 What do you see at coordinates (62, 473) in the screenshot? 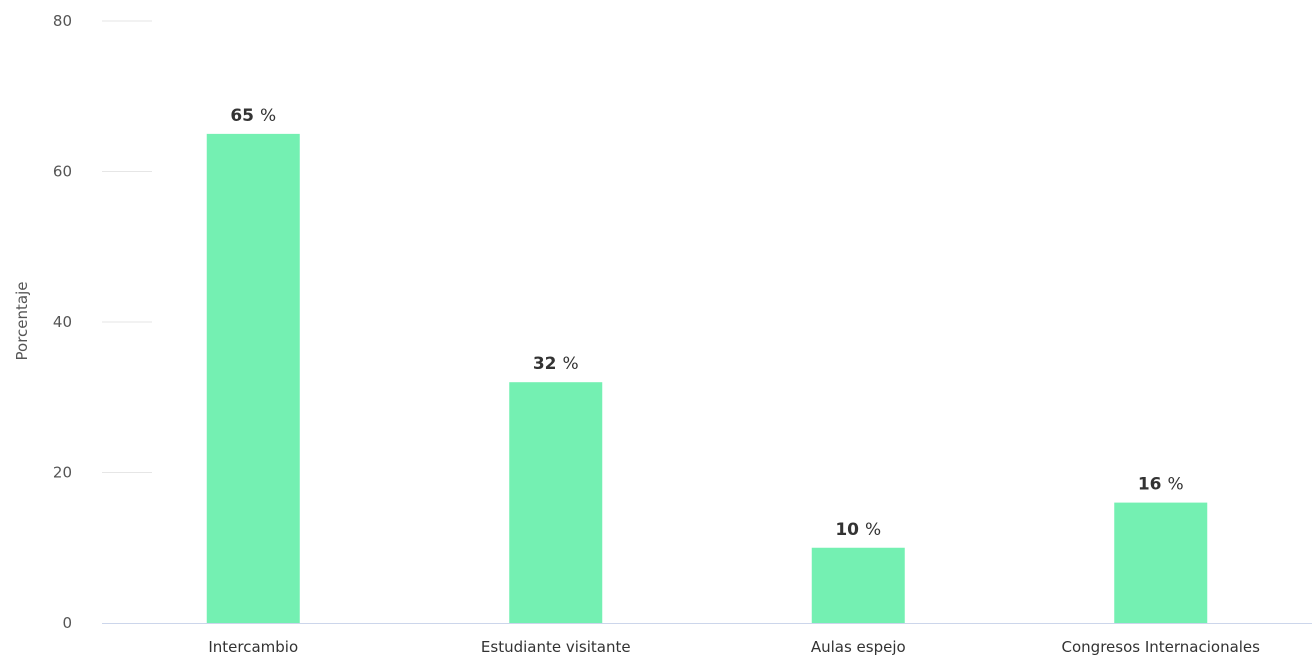
I see `y-tick-label: 20` at bounding box center [62, 473].